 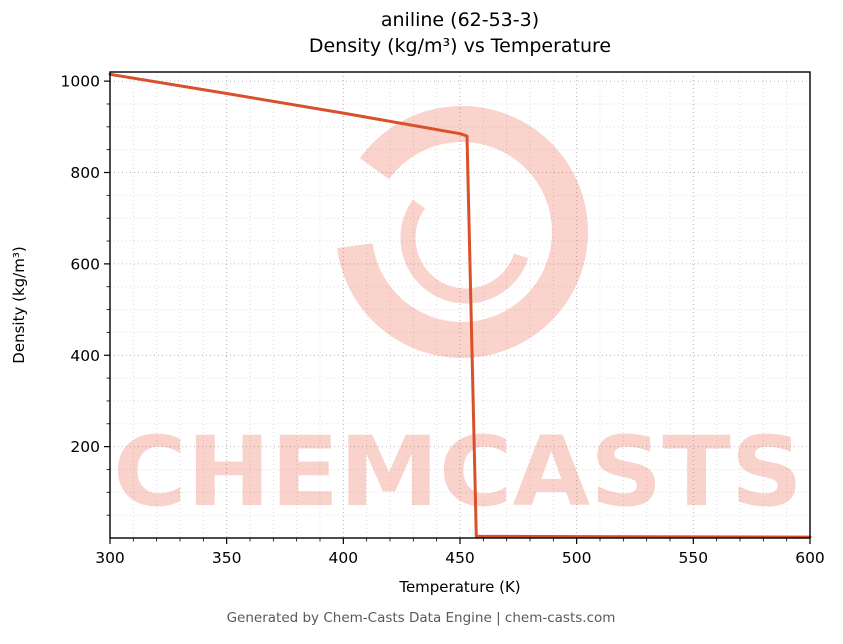 What do you see at coordinates (85, 173) in the screenshot?
I see `y-tick-label: 800` at bounding box center [85, 173].